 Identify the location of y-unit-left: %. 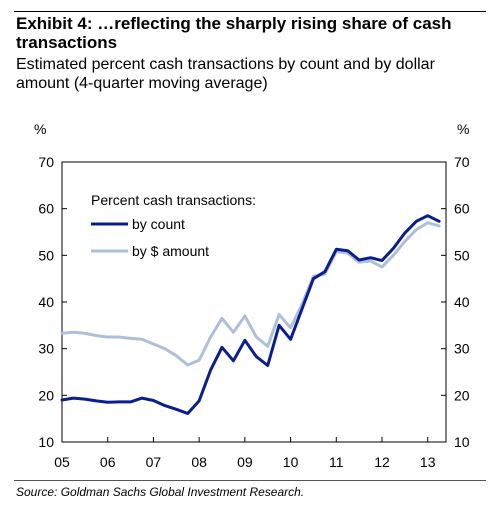
(40, 129).